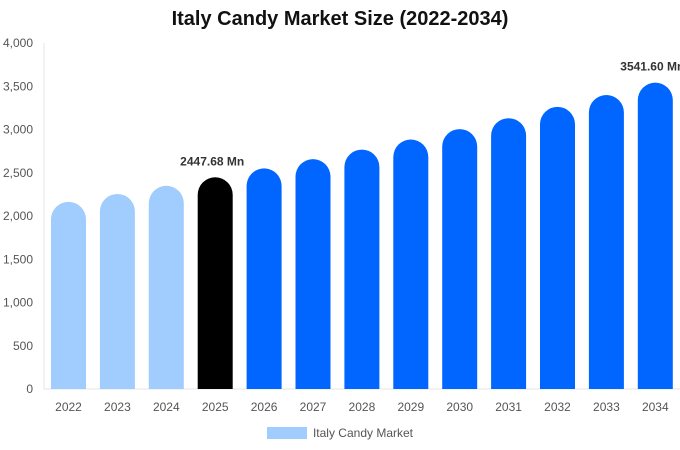 Image resolution: width=680 pixels, height=450 pixels. What do you see at coordinates (508, 407) in the screenshot?
I see `x-tick-label: 2031` at bounding box center [508, 407].